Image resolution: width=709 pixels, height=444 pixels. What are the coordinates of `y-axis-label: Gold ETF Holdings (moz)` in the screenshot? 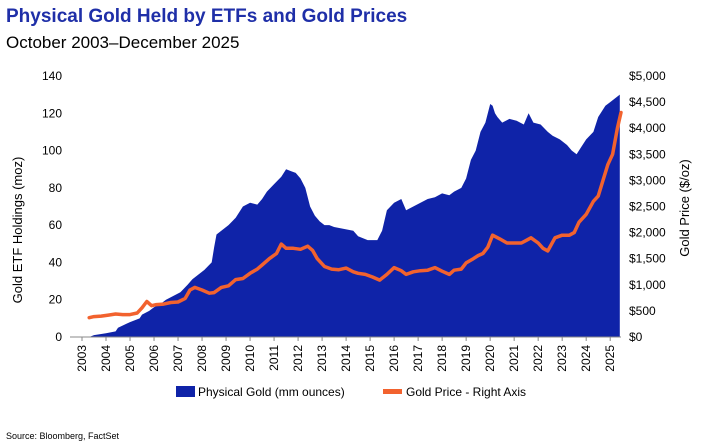 It's located at (17, 230).